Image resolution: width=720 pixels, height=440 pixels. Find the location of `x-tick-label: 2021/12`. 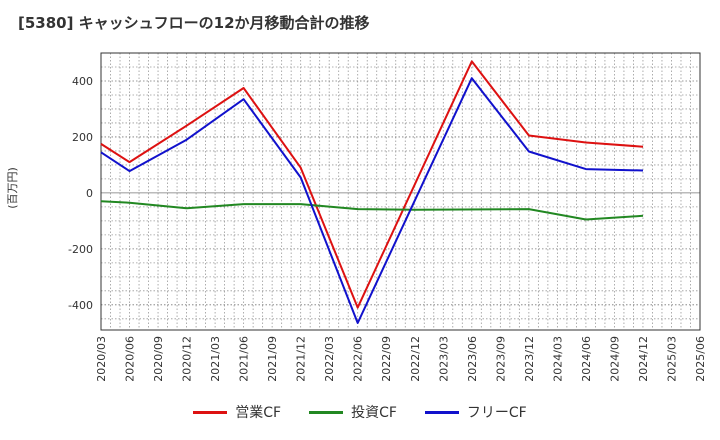

x-tick-label: 2021/12 is located at coordinates (301, 359).